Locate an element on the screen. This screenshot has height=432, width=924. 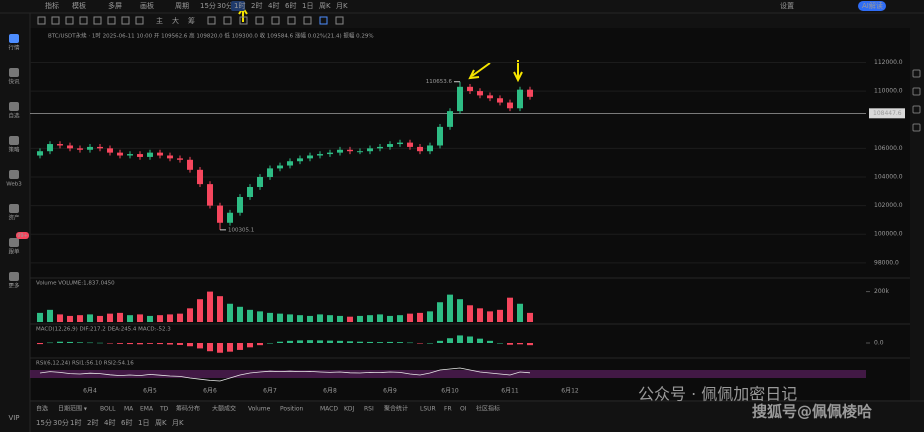
sidebar-label: 自选 is located at coordinates (14, 116).